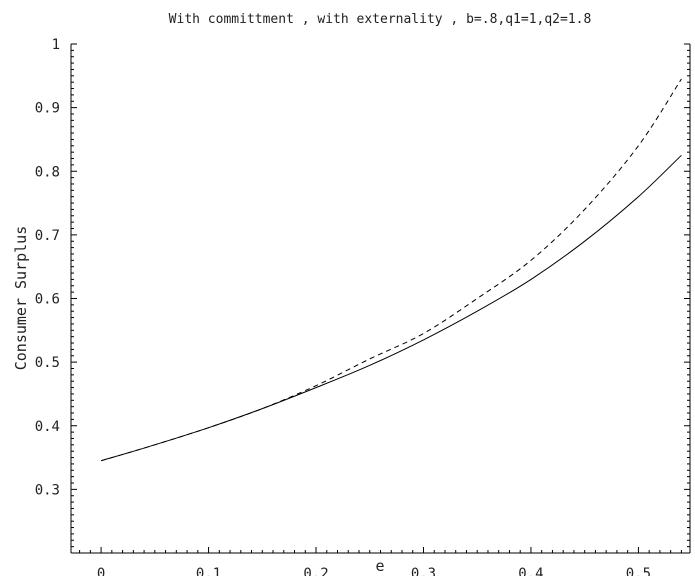  I want to click on y-tick-label: 0.7, so click(47, 236).